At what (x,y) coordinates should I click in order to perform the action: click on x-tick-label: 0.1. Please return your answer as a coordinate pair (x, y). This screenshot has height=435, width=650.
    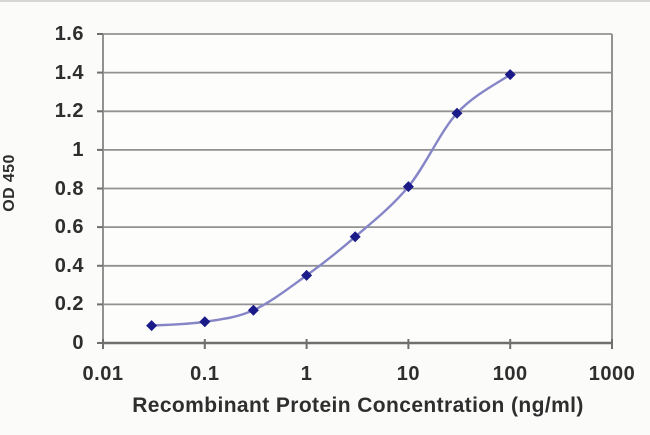
    Looking at the image, I should click on (205, 374).